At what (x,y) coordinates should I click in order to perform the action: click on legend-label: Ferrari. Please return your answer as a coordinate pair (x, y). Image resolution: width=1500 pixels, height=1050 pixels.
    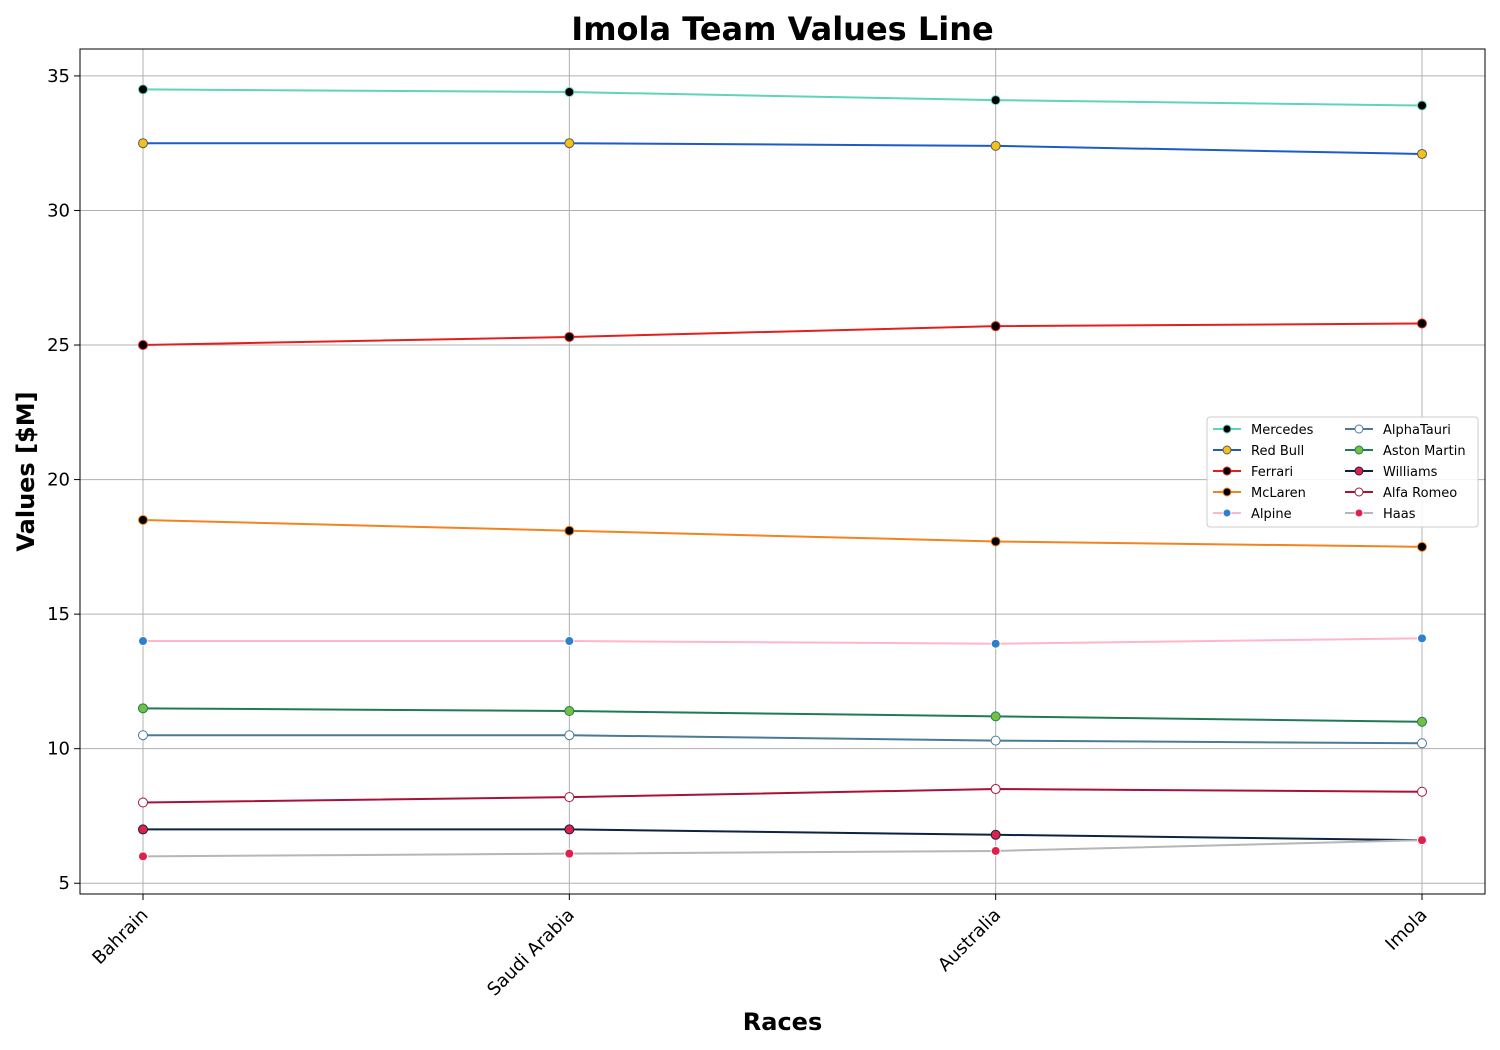
    Looking at the image, I should click on (1272, 472).